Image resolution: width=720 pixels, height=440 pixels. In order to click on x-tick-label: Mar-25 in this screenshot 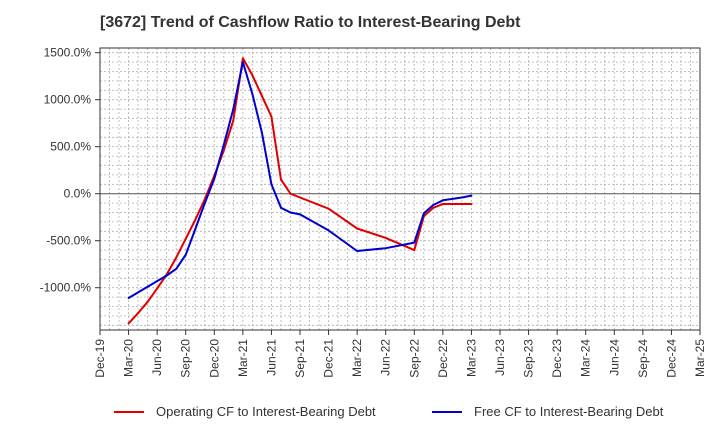, I will do `click(700, 358)`.